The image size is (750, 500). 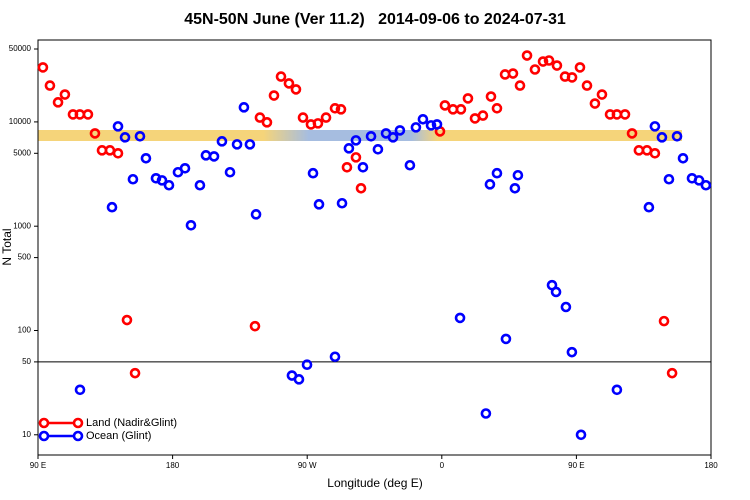 I want to click on x-tick-label: 90 W, so click(x=307, y=465).